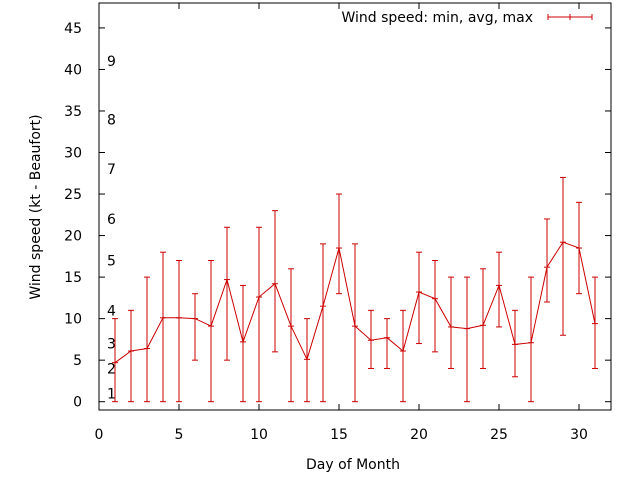  I want to click on x-axis-label: Day of Month, so click(353, 465).